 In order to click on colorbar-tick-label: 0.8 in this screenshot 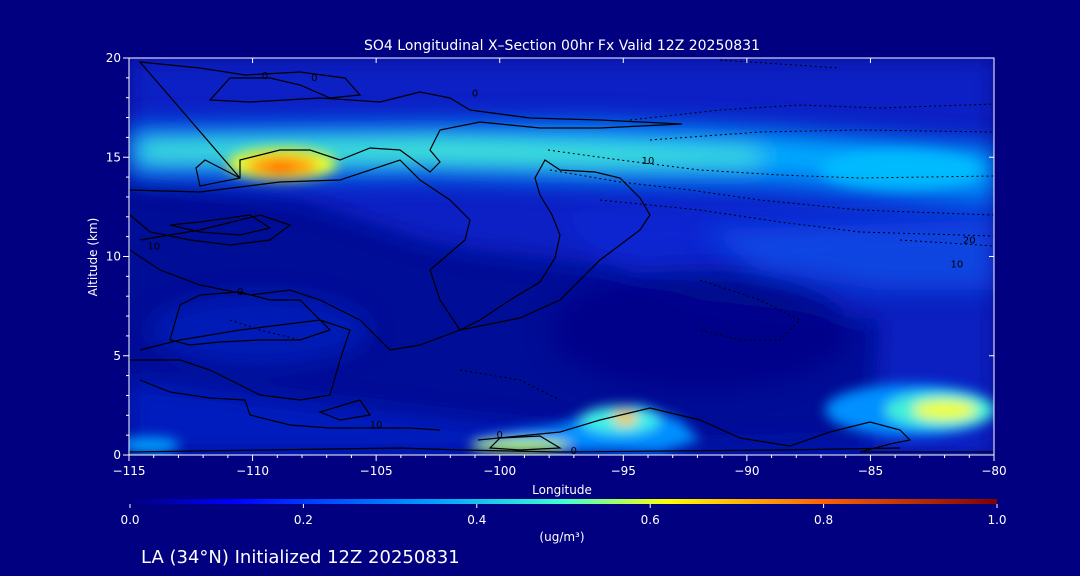, I will do `click(823, 520)`.